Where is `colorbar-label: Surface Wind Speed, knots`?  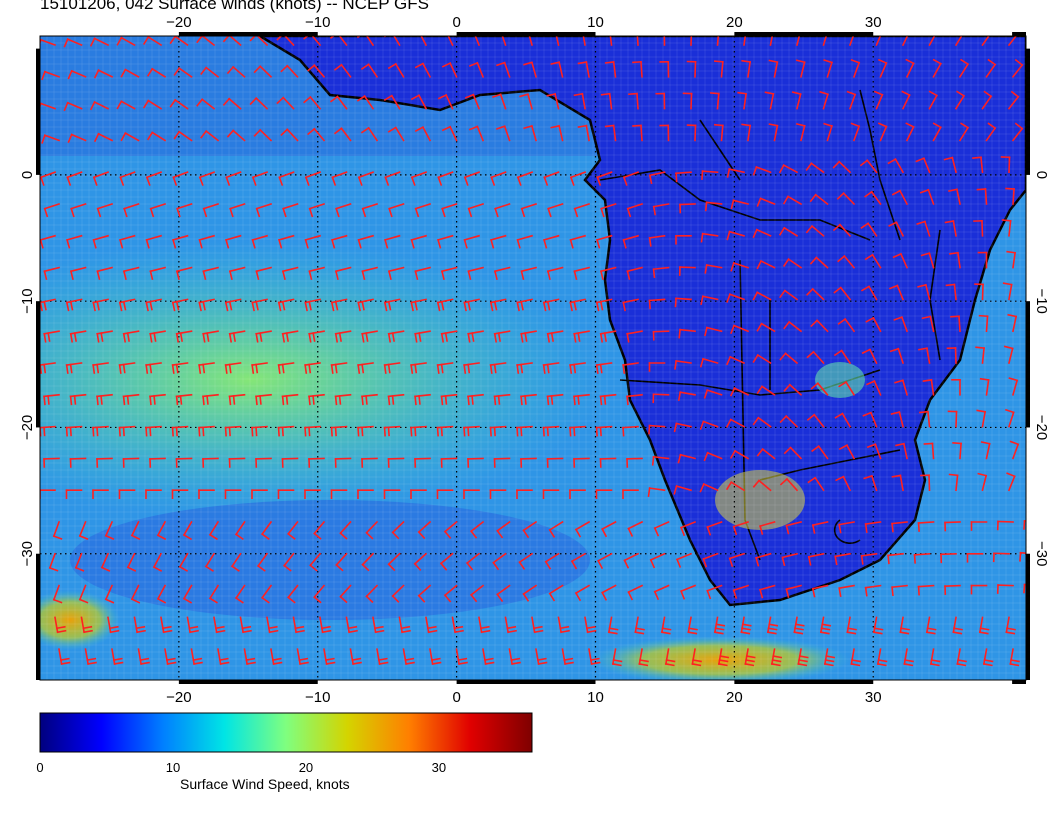 colorbar-label: Surface Wind Speed, knots is located at coordinates (265, 784).